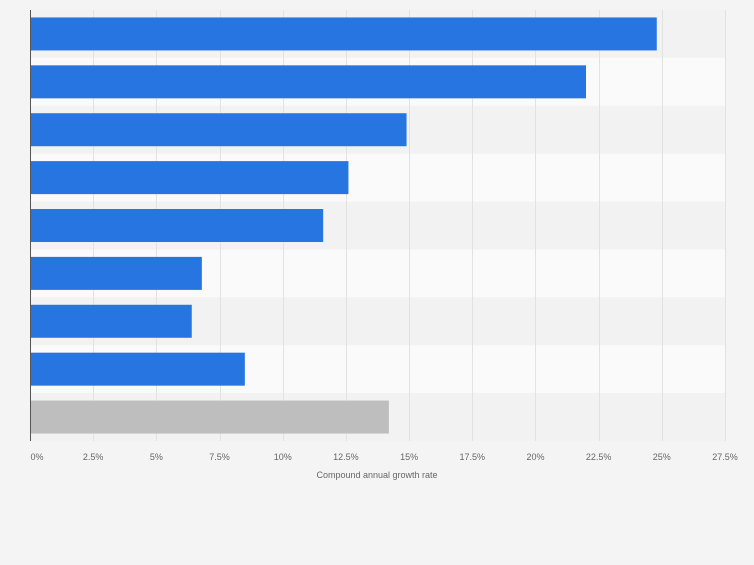  Describe the element at coordinates (599, 457) in the screenshot. I see `x-tick-label: 22.5%` at that location.